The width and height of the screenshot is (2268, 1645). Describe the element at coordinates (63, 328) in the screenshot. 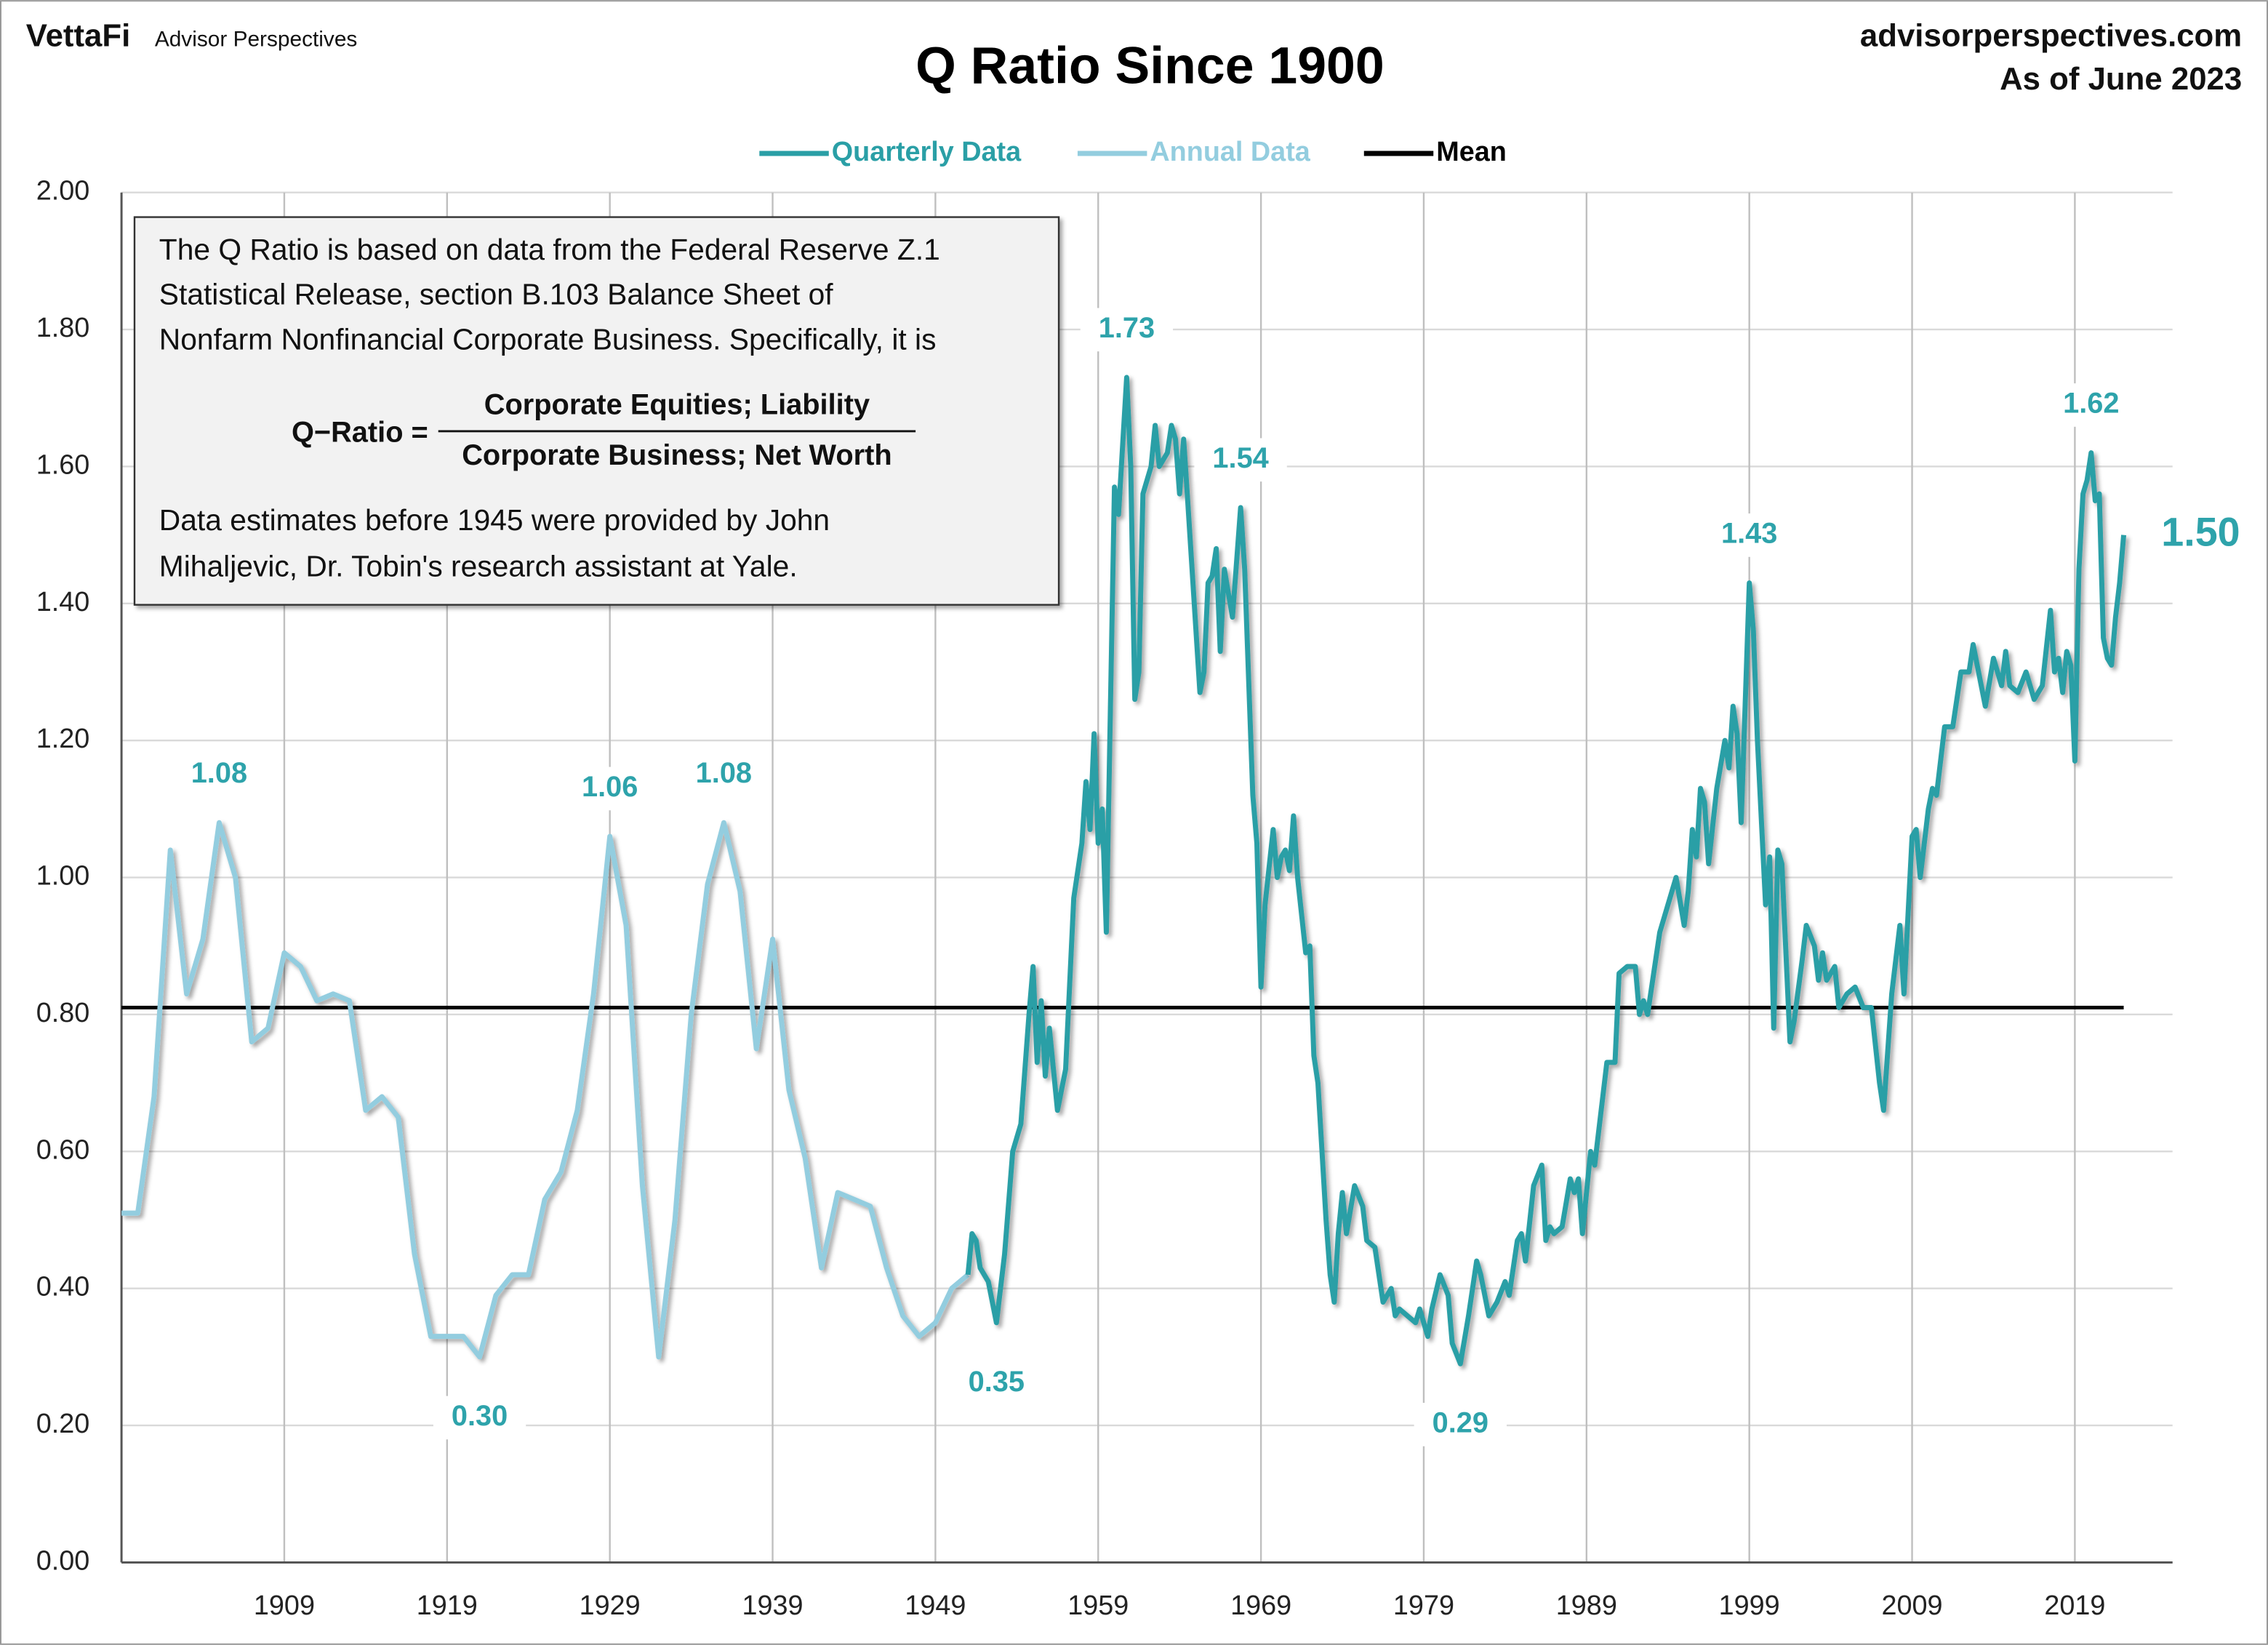

I see `y-tick-label: 1.80` at that location.